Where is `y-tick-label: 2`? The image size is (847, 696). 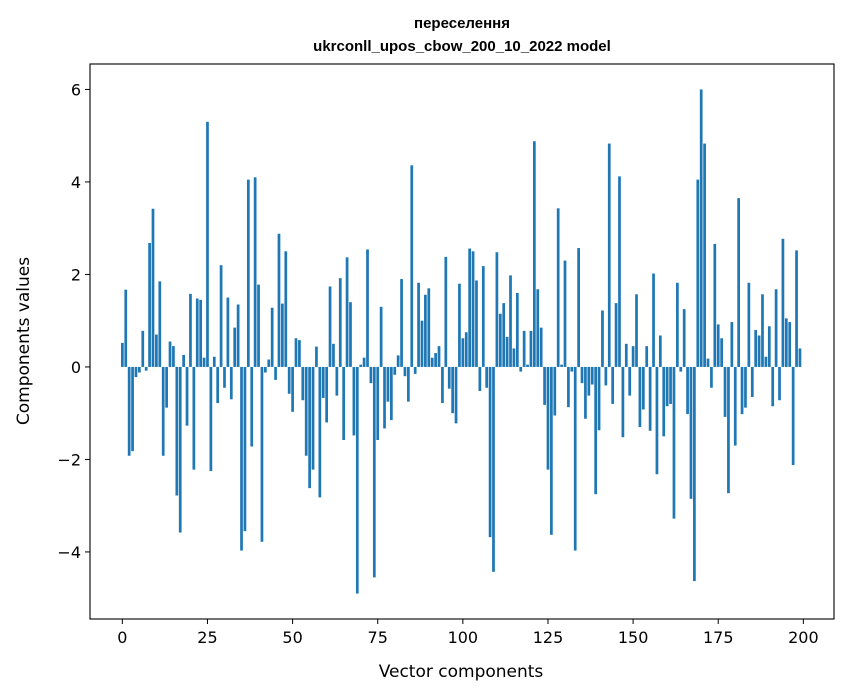
y-tick-label: 2 is located at coordinates (76, 274).